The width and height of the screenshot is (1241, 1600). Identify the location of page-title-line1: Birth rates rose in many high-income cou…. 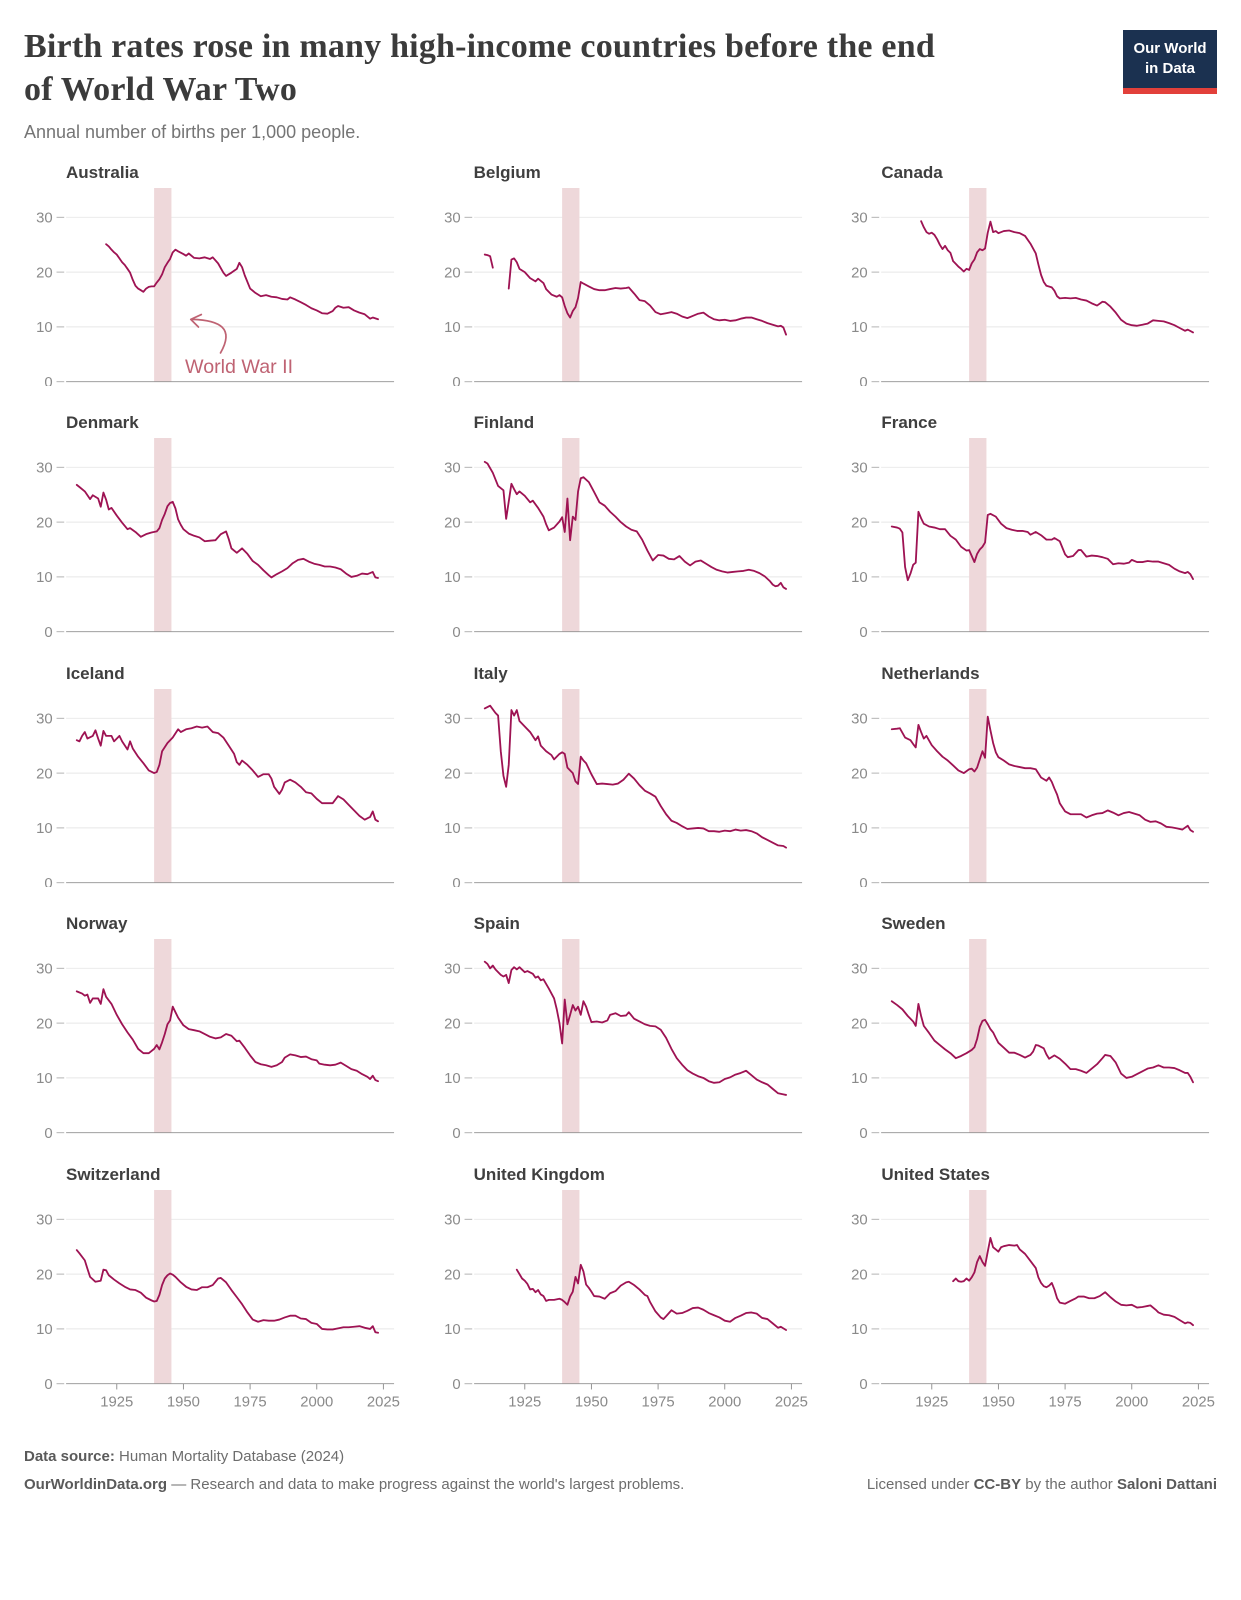
(479, 46).